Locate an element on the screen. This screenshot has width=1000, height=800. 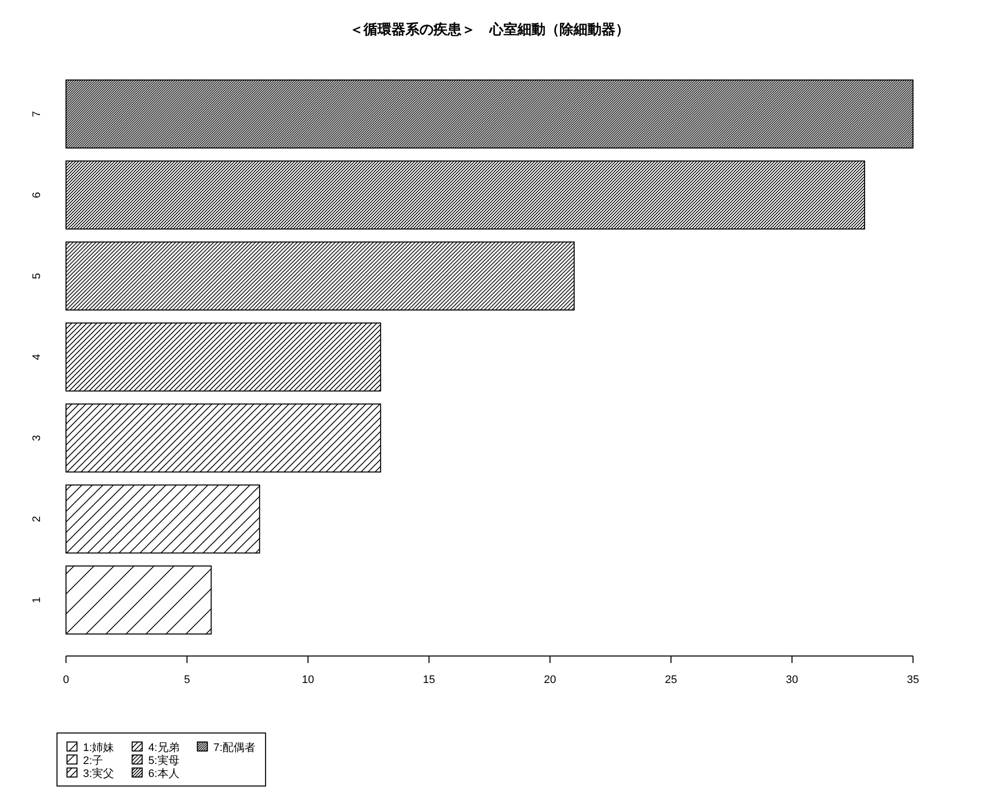
legend-label: 1:姉妹 is located at coordinates (98, 748).